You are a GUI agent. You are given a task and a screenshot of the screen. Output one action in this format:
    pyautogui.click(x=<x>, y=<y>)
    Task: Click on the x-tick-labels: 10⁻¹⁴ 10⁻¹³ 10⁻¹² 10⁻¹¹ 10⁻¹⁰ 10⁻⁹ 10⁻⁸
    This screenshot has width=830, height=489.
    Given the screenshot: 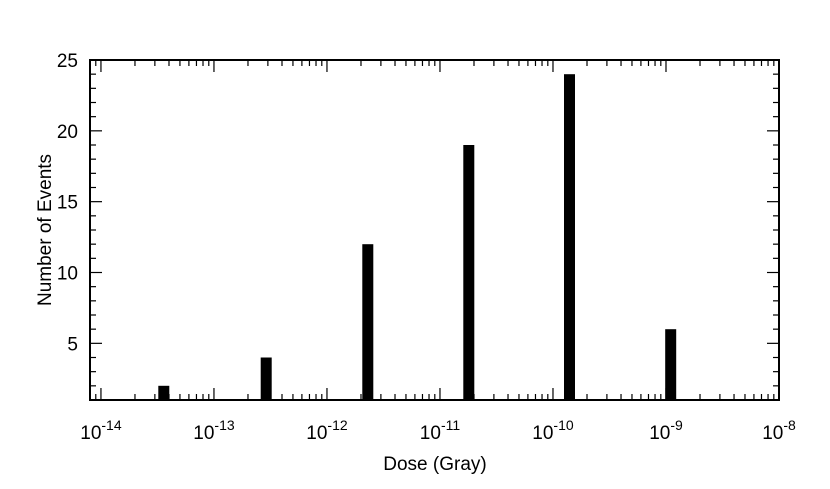 What is the action you would take?
    pyautogui.click(x=438, y=430)
    